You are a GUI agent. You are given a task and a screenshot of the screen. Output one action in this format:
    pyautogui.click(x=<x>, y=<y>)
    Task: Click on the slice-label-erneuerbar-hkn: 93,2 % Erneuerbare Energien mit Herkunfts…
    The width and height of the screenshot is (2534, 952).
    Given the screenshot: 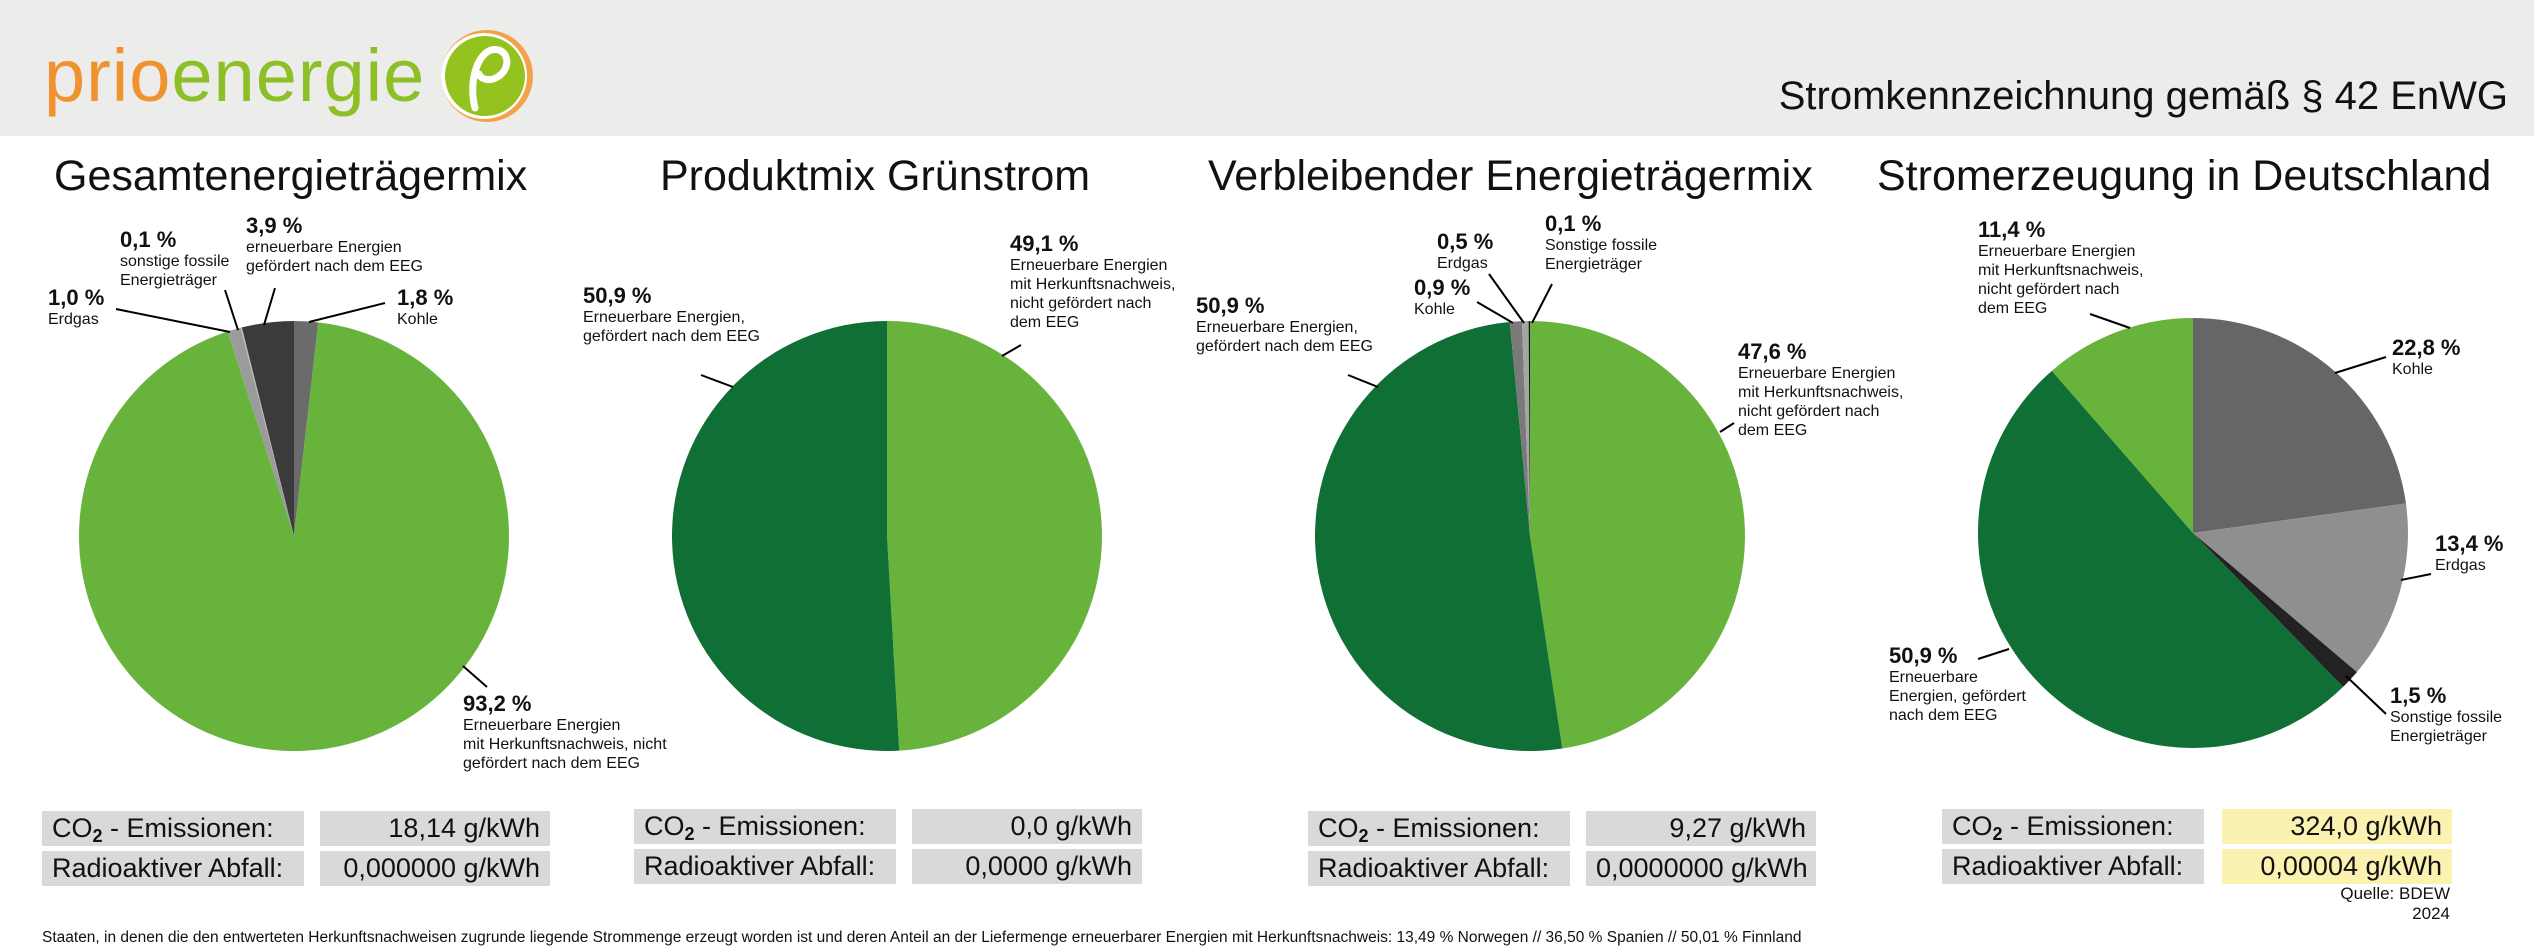 What is the action you would take?
    pyautogui.click(x=565, y=732)
    